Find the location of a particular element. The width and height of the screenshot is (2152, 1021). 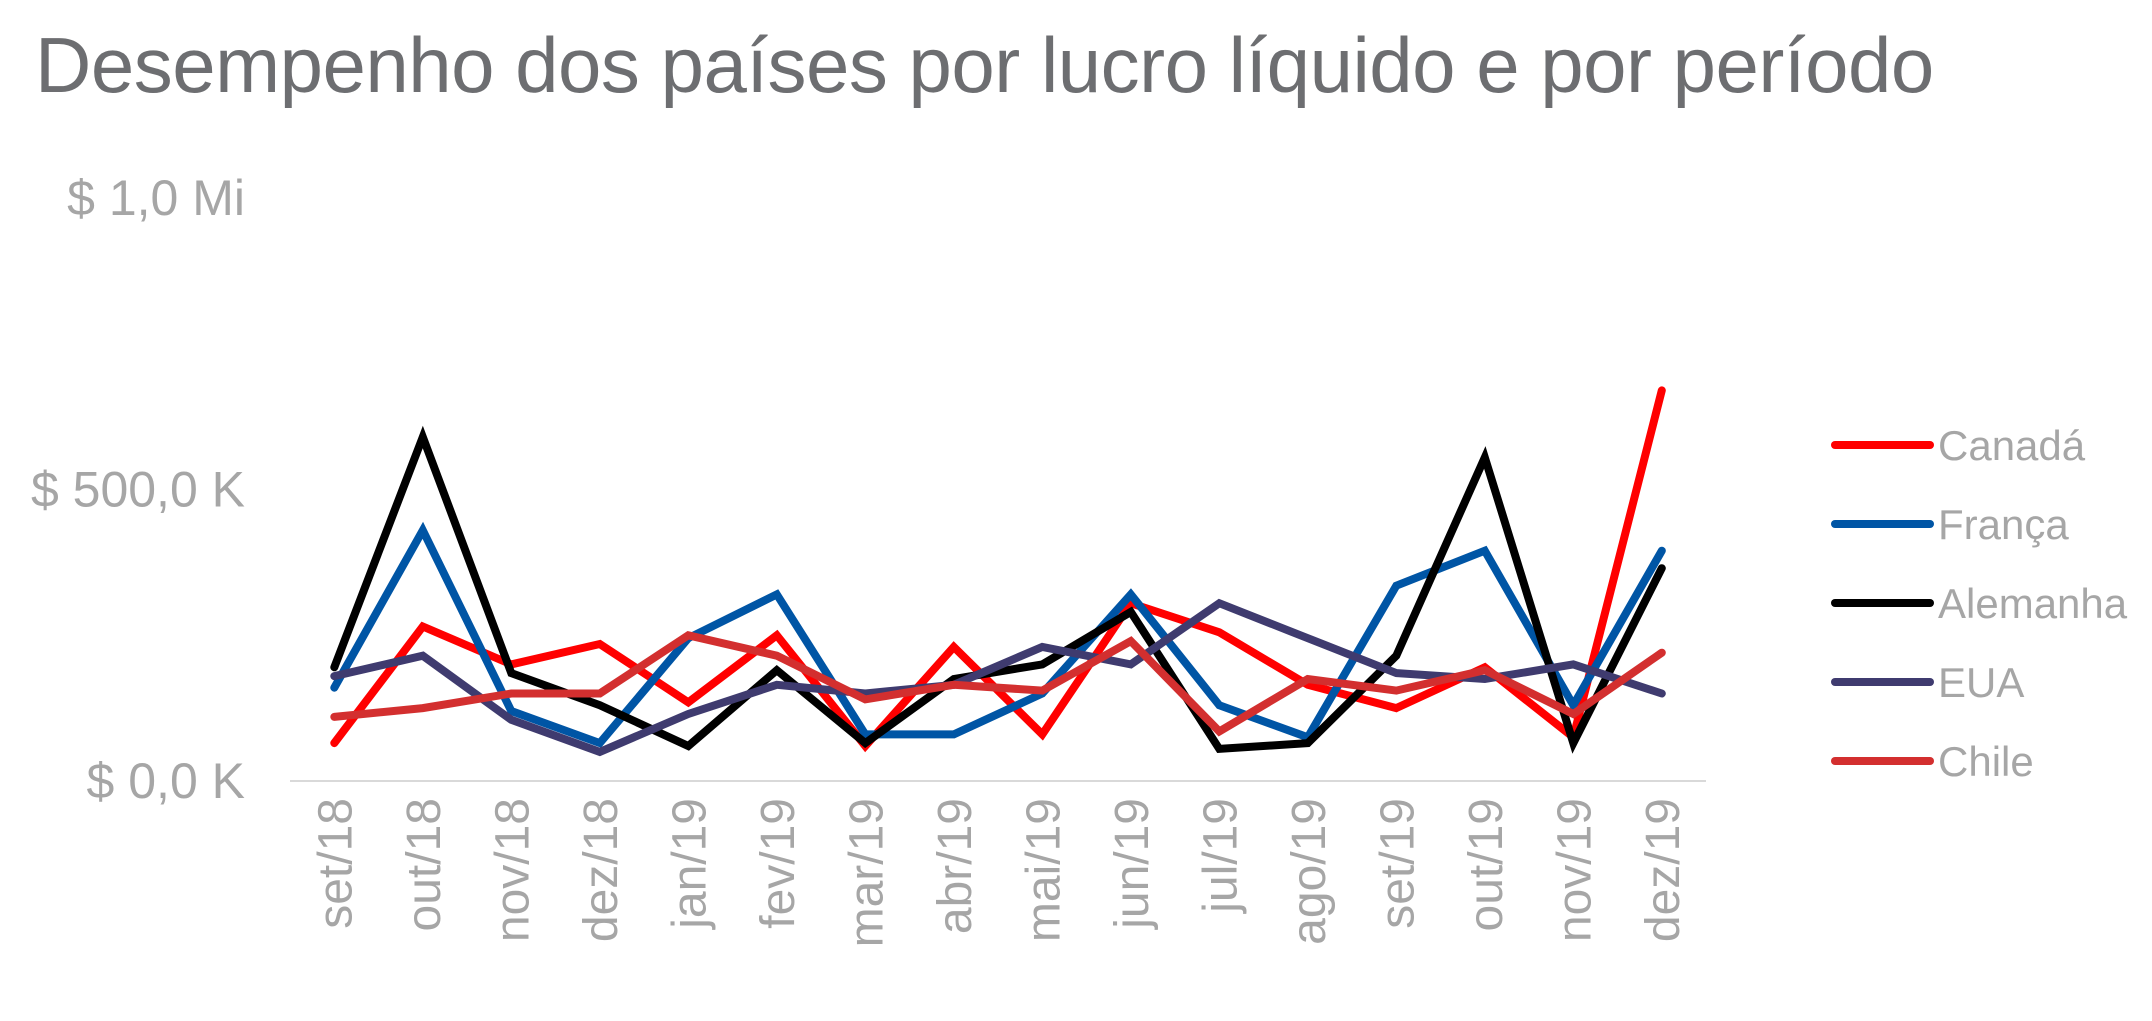

x-tick-label: out/19 is located at coordinates (1486, 864).